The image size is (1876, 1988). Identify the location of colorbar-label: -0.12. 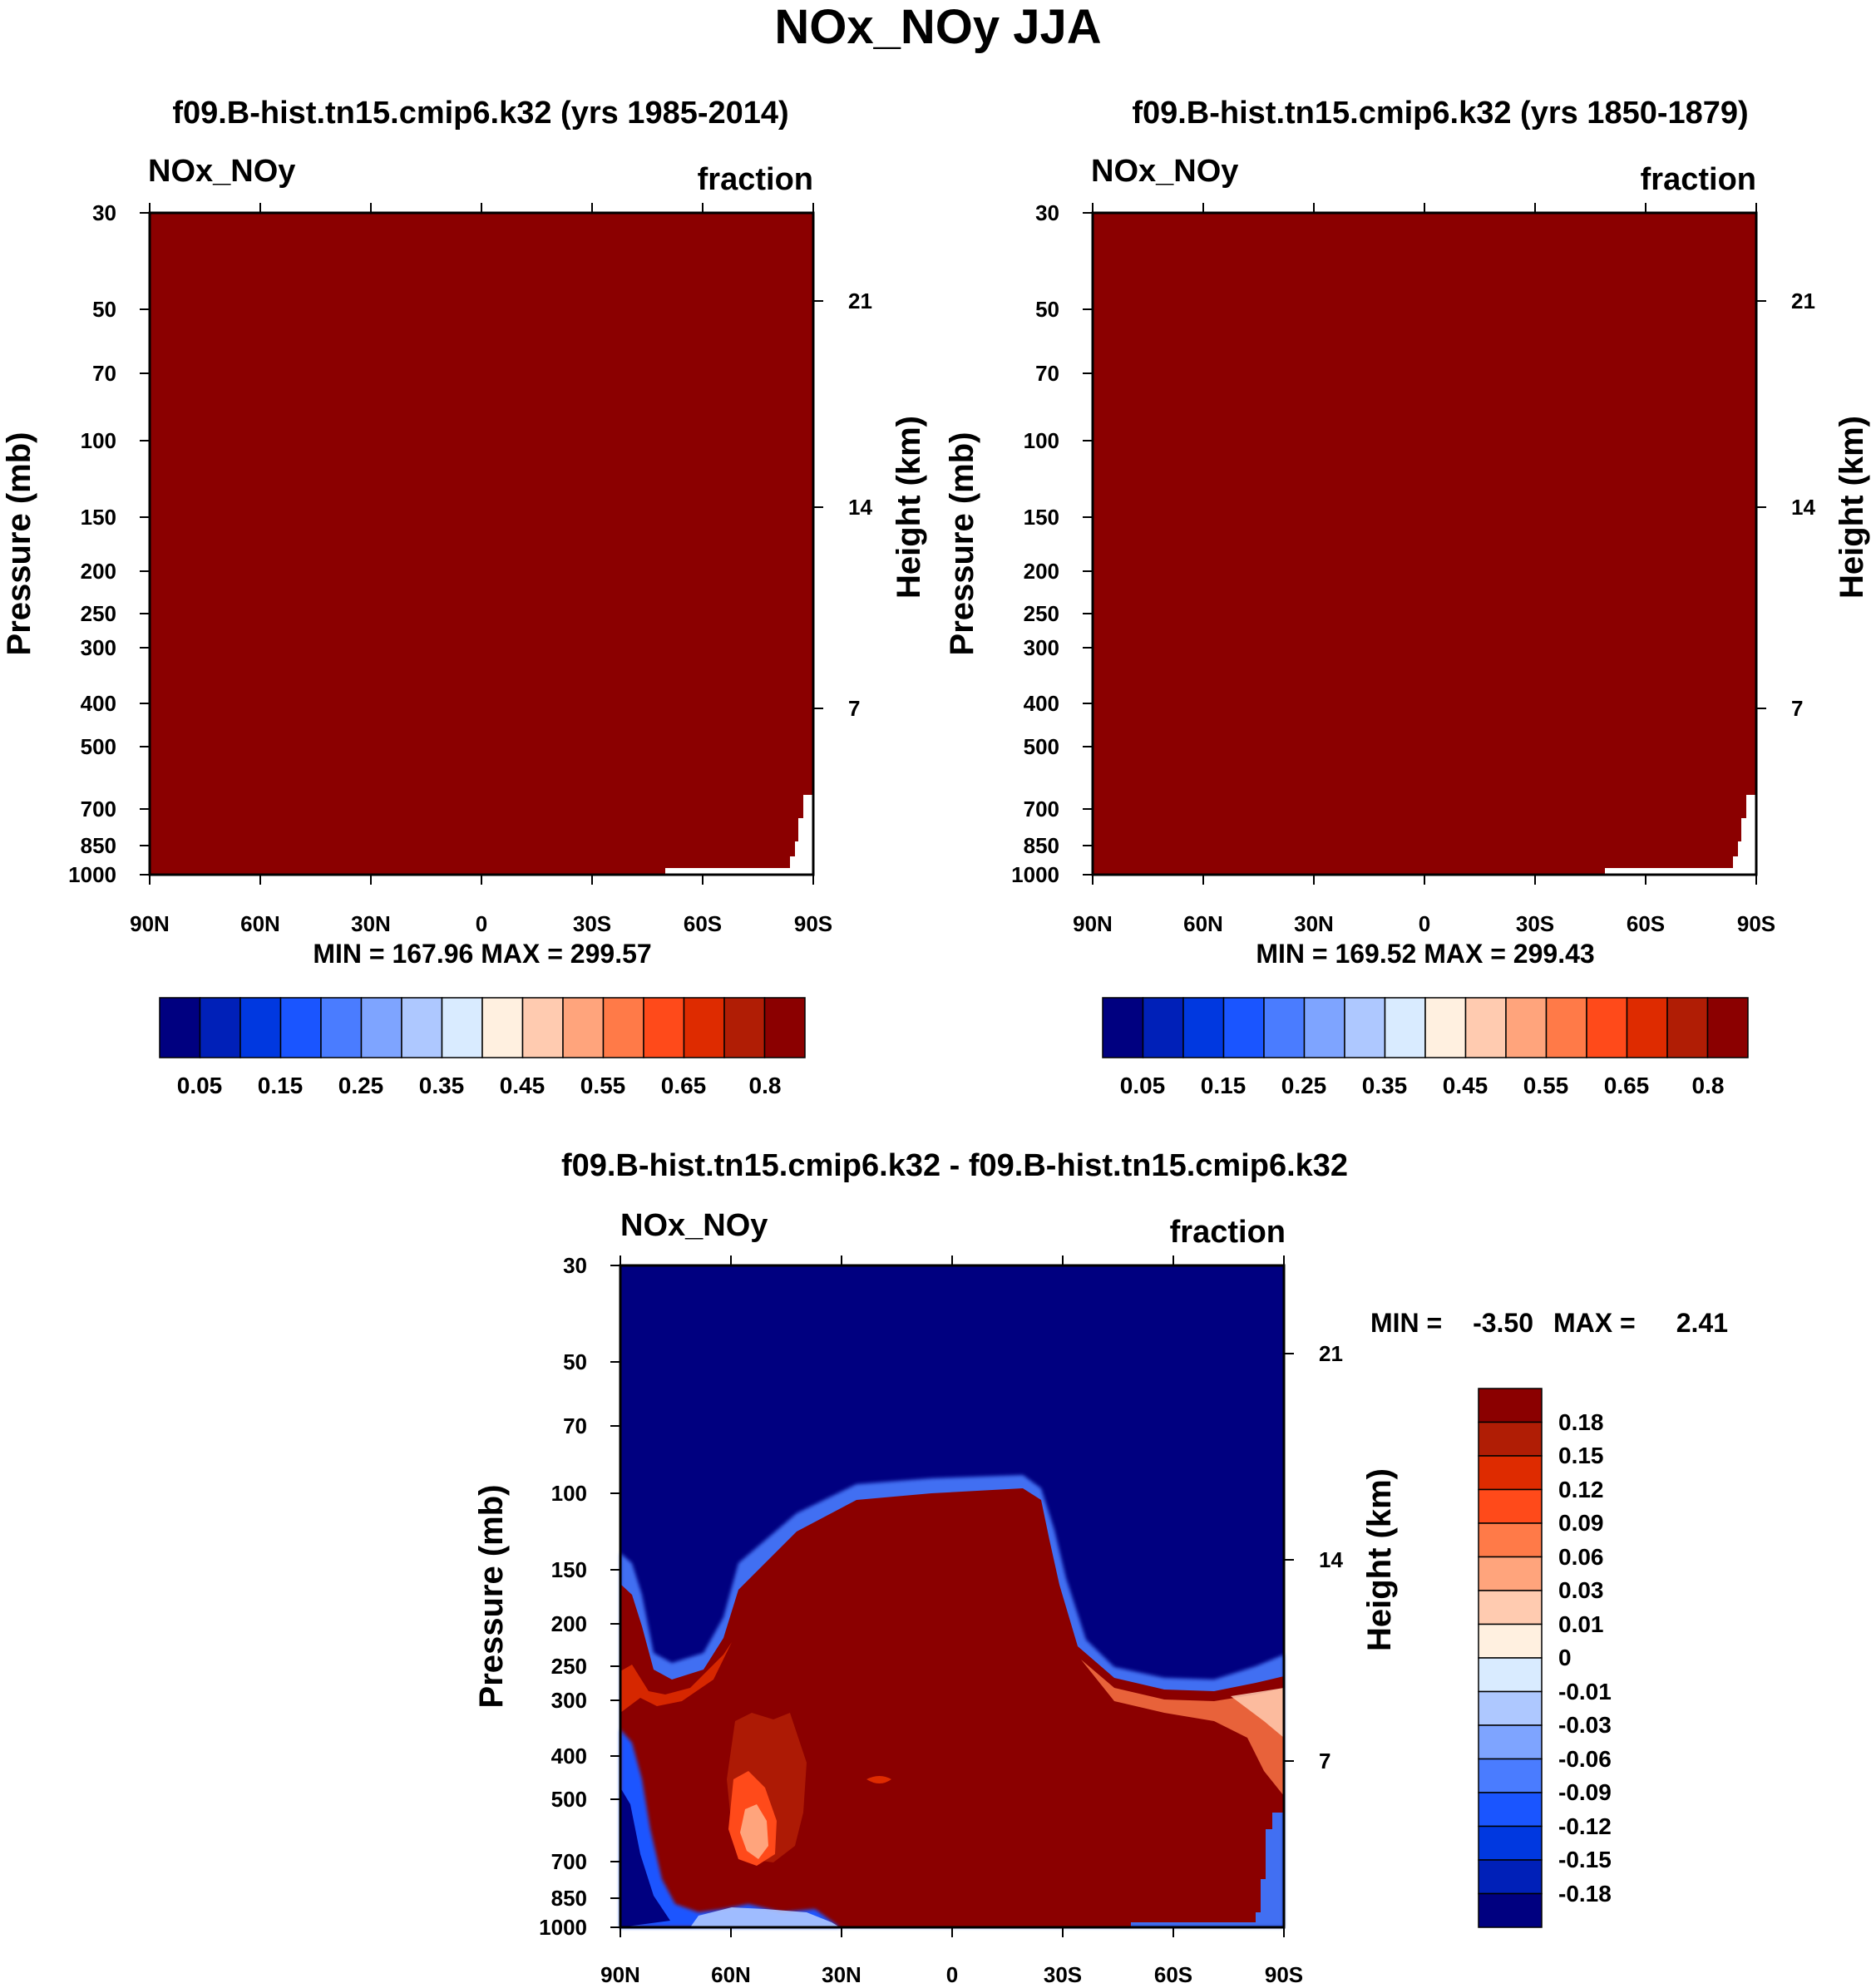
(1585, 1826).